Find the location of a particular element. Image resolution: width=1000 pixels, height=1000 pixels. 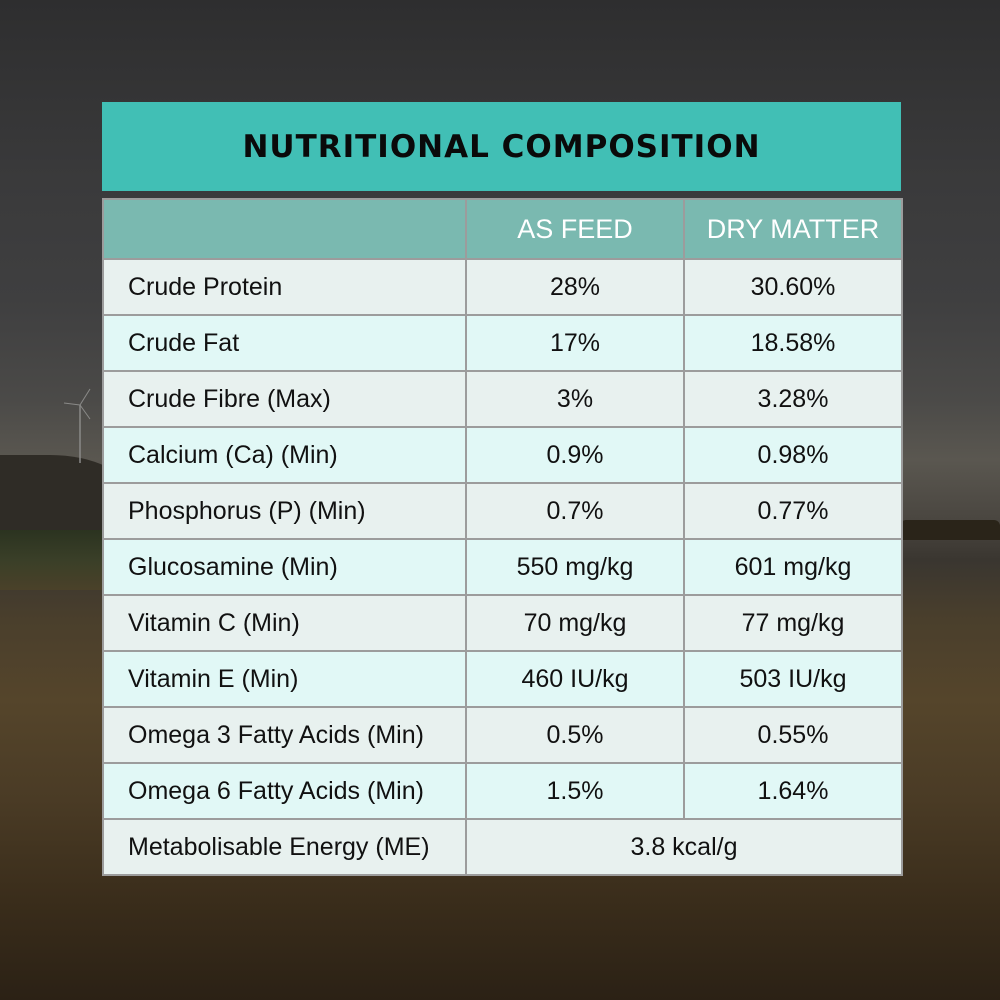

header-as-feed: AS FEED is located at coordinates (575, 229).